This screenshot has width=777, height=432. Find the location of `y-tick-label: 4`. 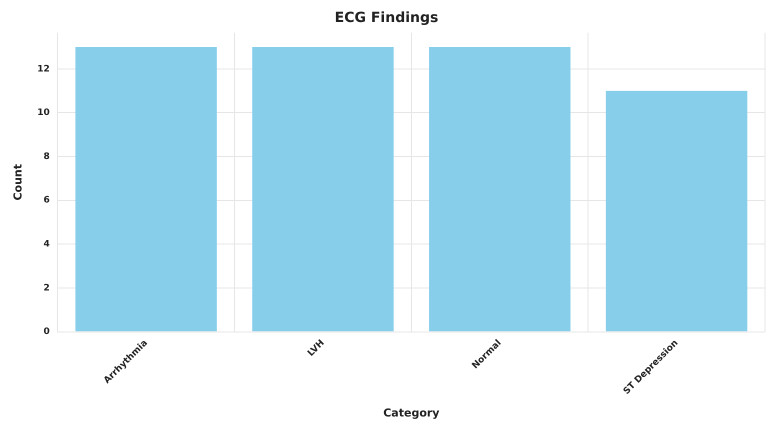

y-tick-label: 4 is located at coordinates (46, 244).